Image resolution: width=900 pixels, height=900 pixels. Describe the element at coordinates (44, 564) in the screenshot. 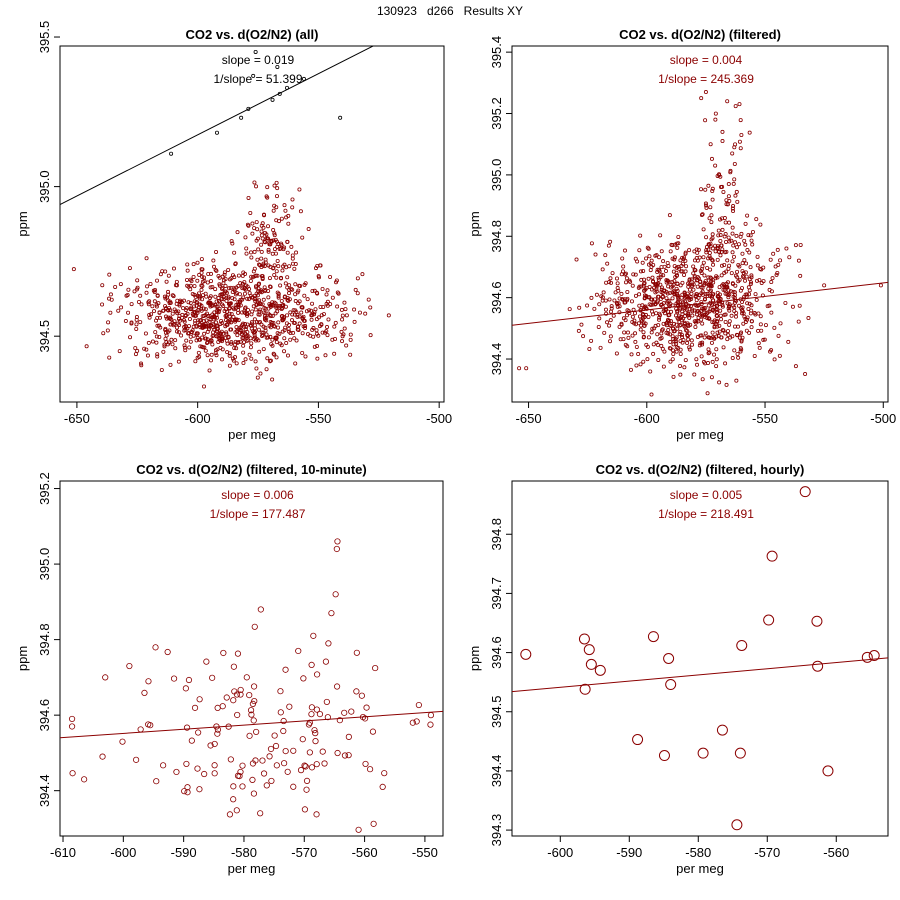

I see `y-tick-label: 395.0` at that location.